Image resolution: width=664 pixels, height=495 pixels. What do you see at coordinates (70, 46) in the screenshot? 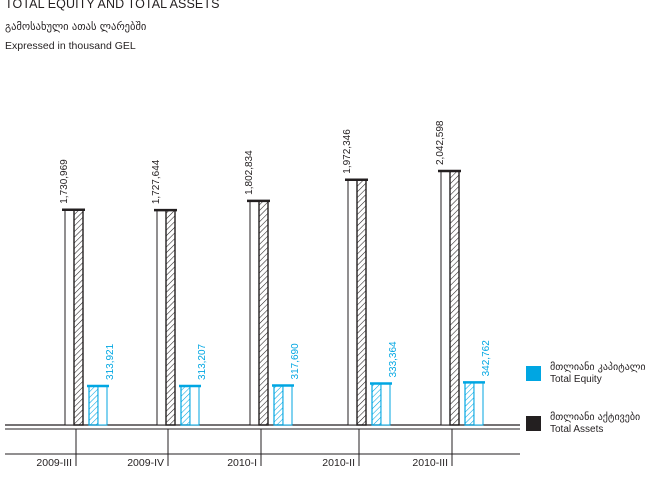
I see `chart-subtitle-english: Expressed in thousand GEL` at bounding box center [70, 46].